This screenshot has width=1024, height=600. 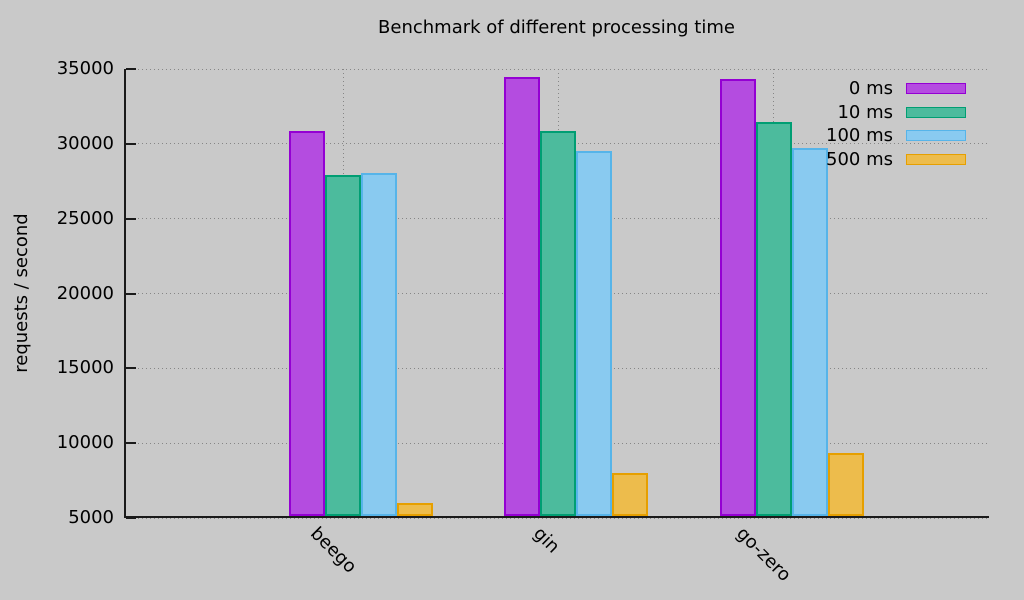 What do you see at coordinates (379, 344) in the screenshot?
I see `bar-beego-100ms` at bounding box center [379, 344].